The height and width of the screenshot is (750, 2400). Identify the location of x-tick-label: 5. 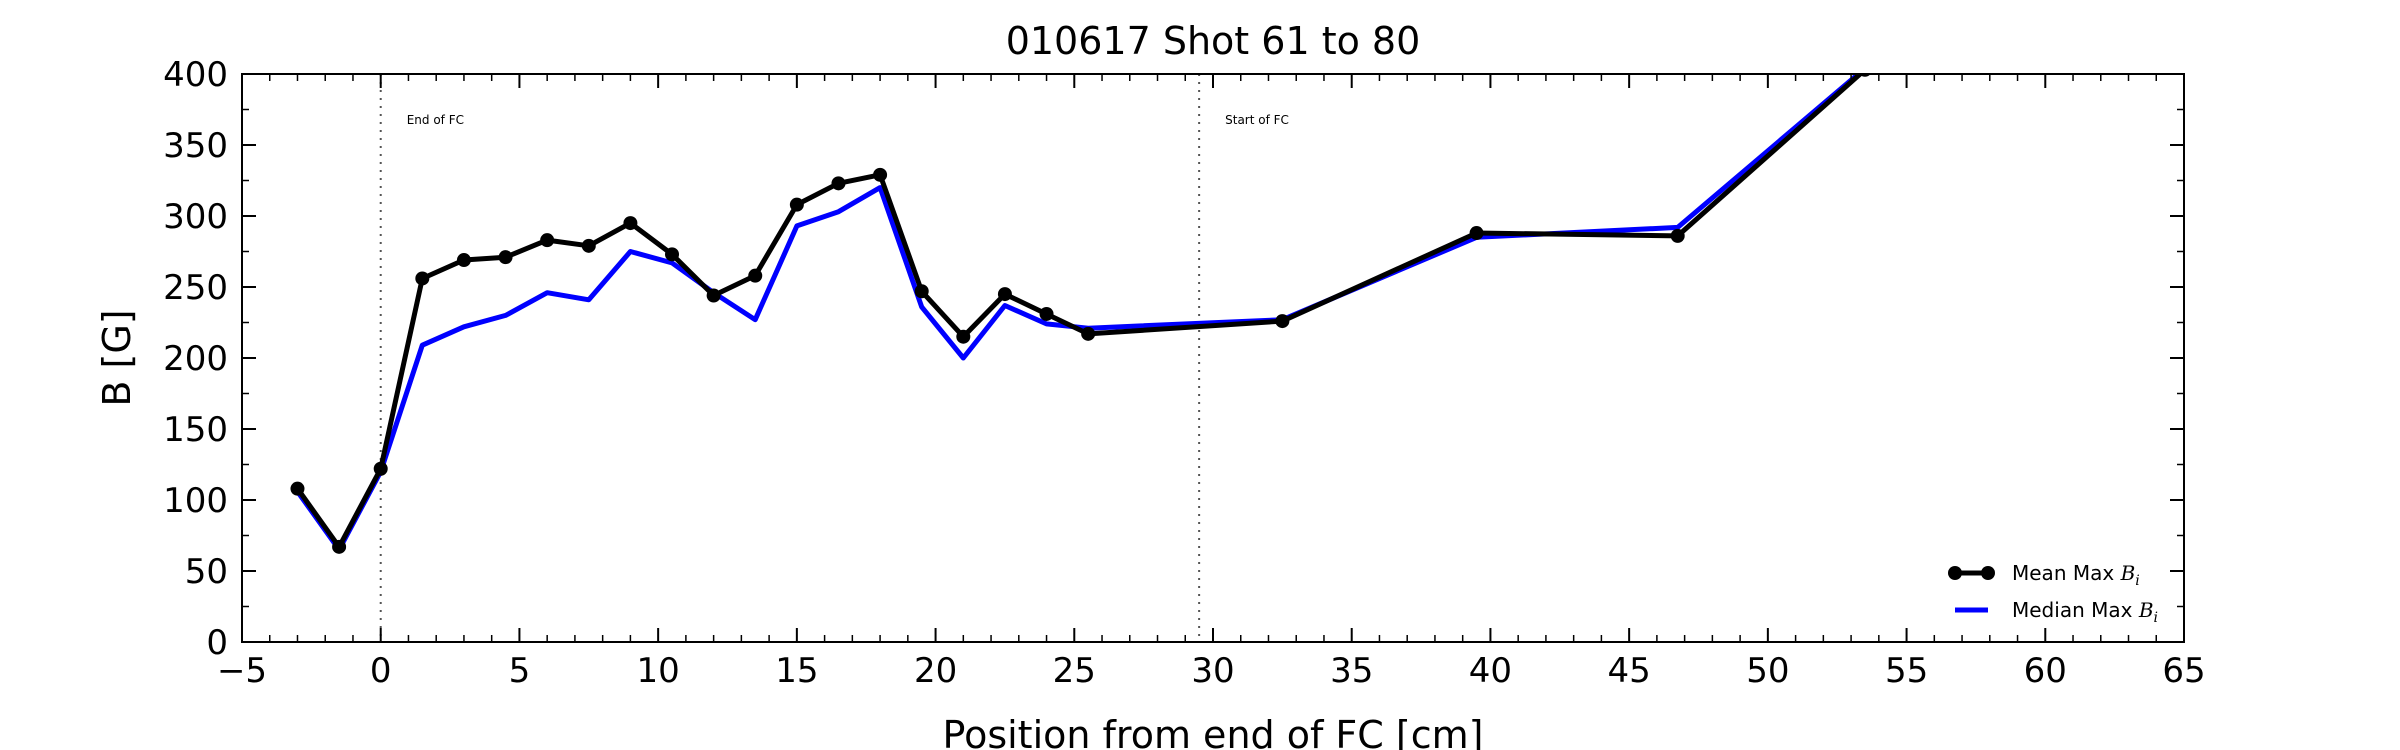
(520, 671).